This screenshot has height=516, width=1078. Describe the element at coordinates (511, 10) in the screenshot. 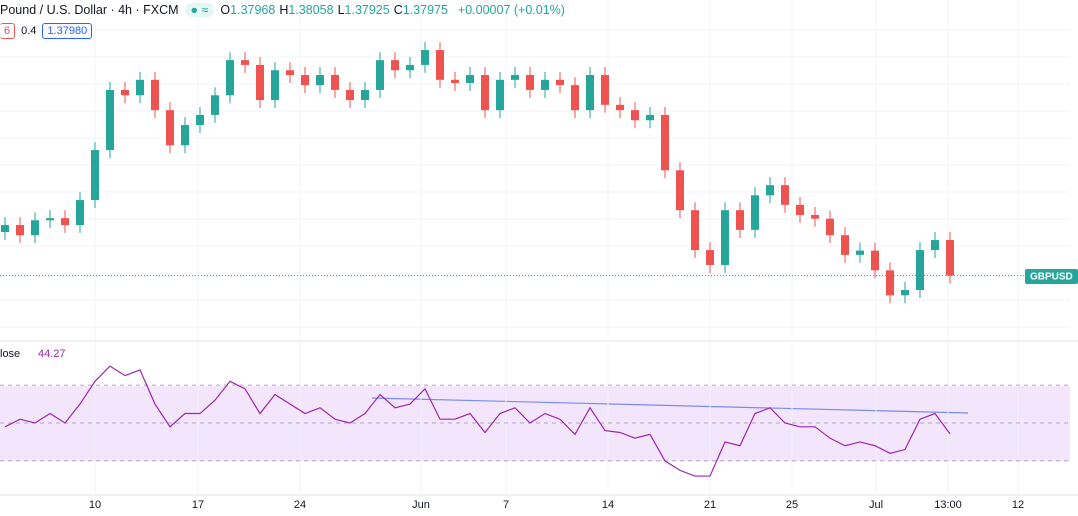

I see `change: +0.00007 (+0.01%)` at that location.